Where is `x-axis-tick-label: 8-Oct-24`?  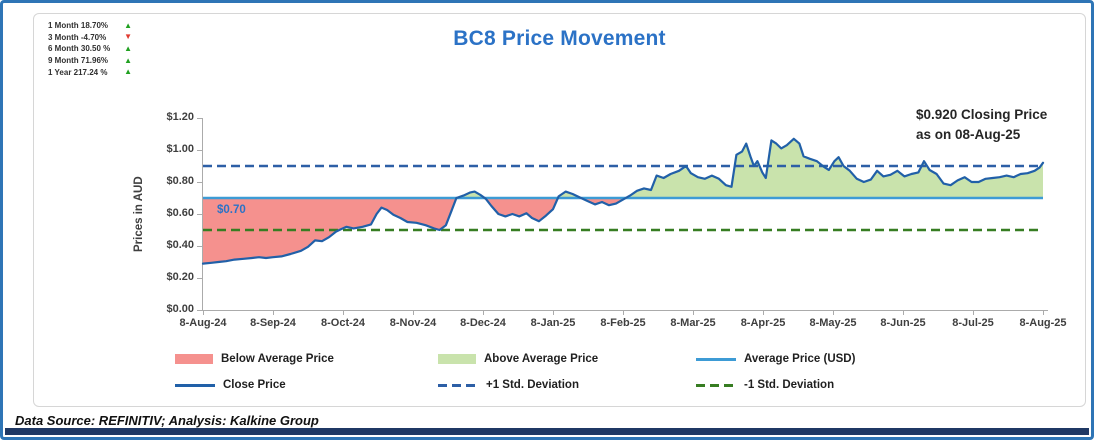
x-axis-tick-label: 8-Oct-24 is located at coordinates (343, 323).